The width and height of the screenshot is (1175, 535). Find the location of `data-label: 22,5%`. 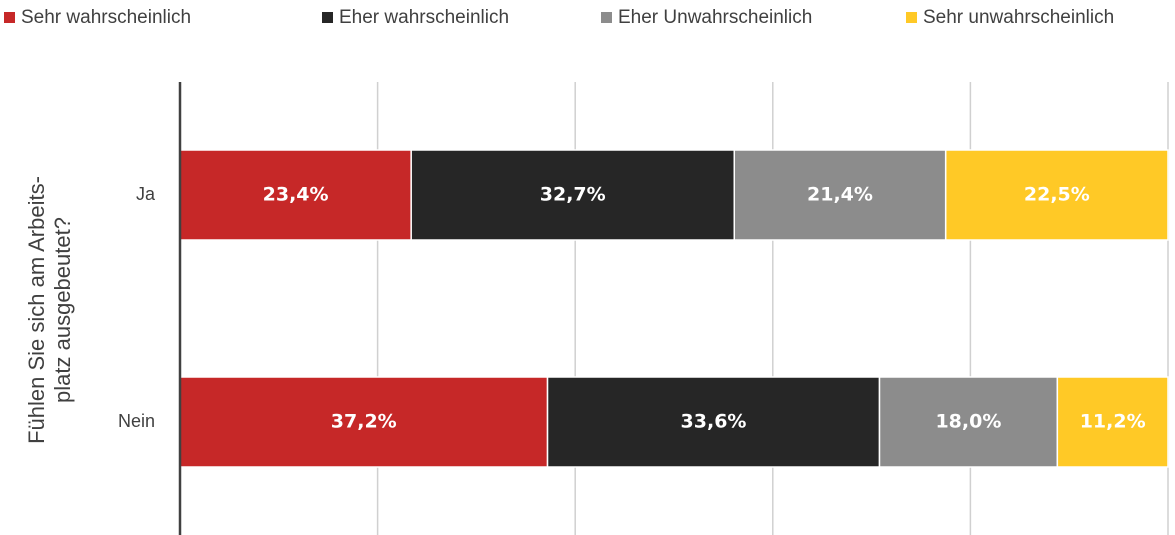

data-label: 22,5% is located at coordinates (1057, 195).